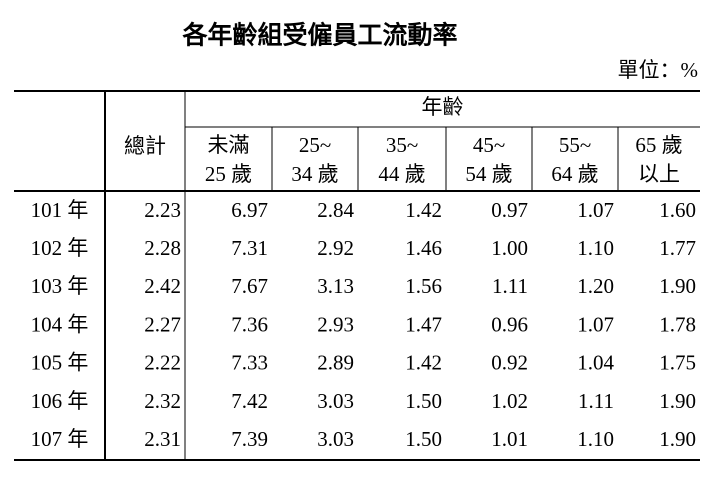 This screenshot has width=726, height=479. I want to click on row-header: 102 年, so click(60, 248).